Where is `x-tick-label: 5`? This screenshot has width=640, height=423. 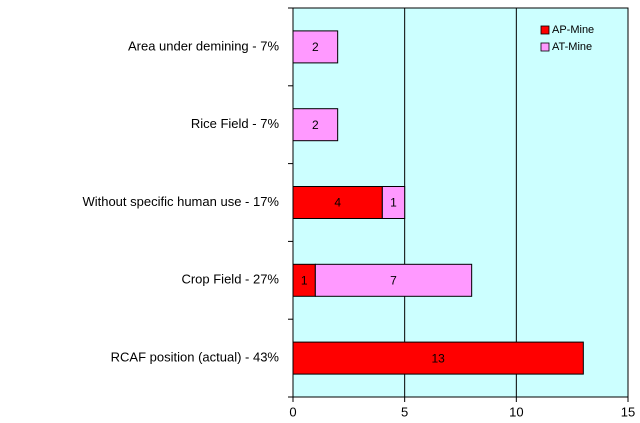
x-tick-label: 5 is located at coordinates (404, 411).